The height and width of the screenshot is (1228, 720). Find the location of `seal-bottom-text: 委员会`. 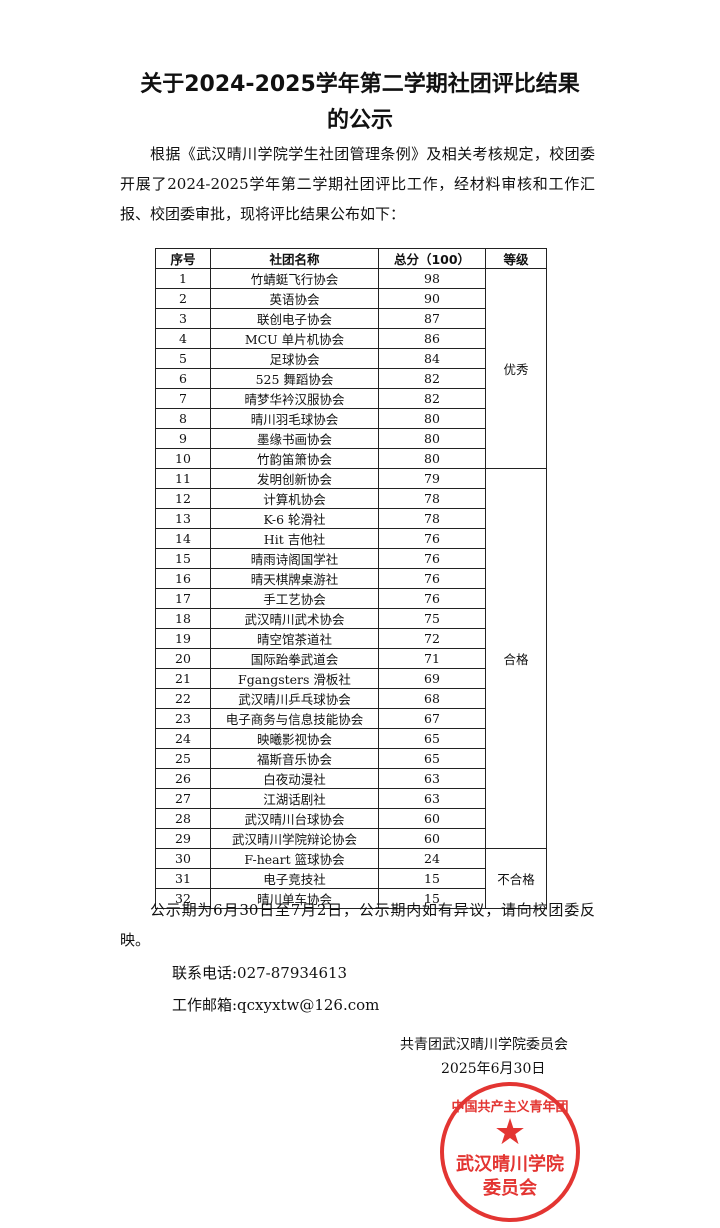

seal-bottom-text: 委员会 is located at coordinates (510, 1188).